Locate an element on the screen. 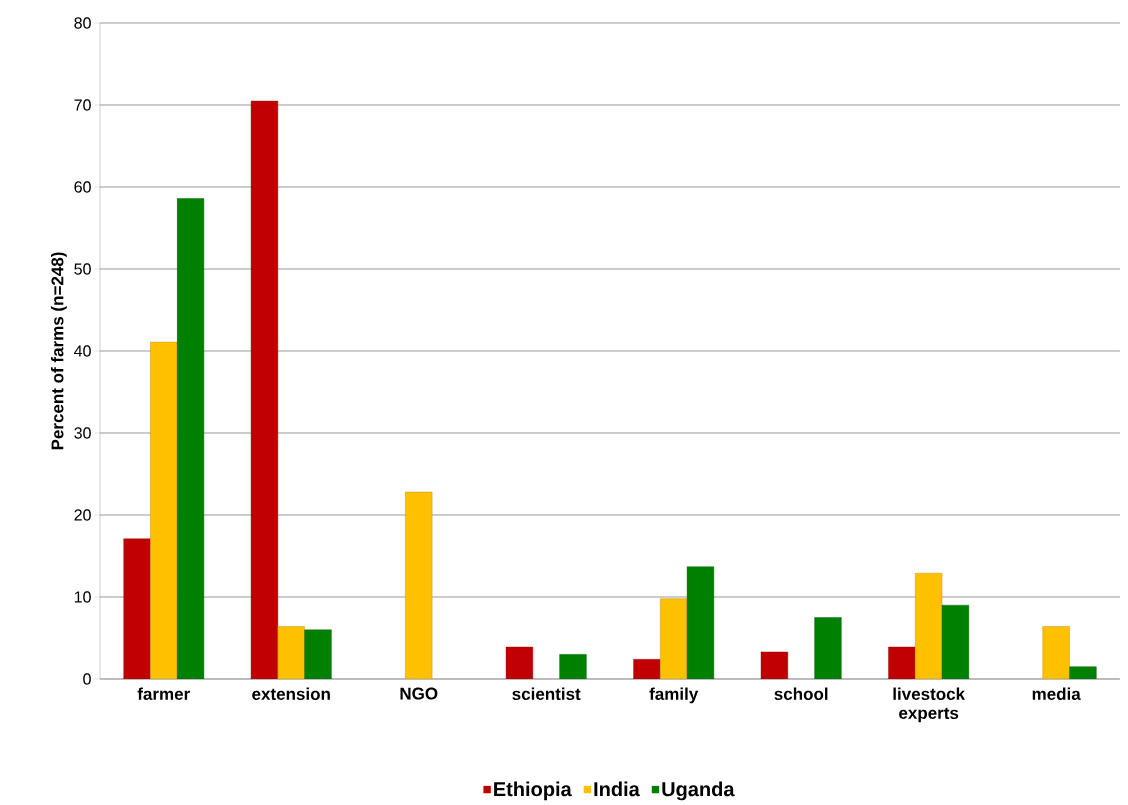 The width and height of the screenshot is (1128, 805). x-tick-label: school is located at coordinates (801, 694).